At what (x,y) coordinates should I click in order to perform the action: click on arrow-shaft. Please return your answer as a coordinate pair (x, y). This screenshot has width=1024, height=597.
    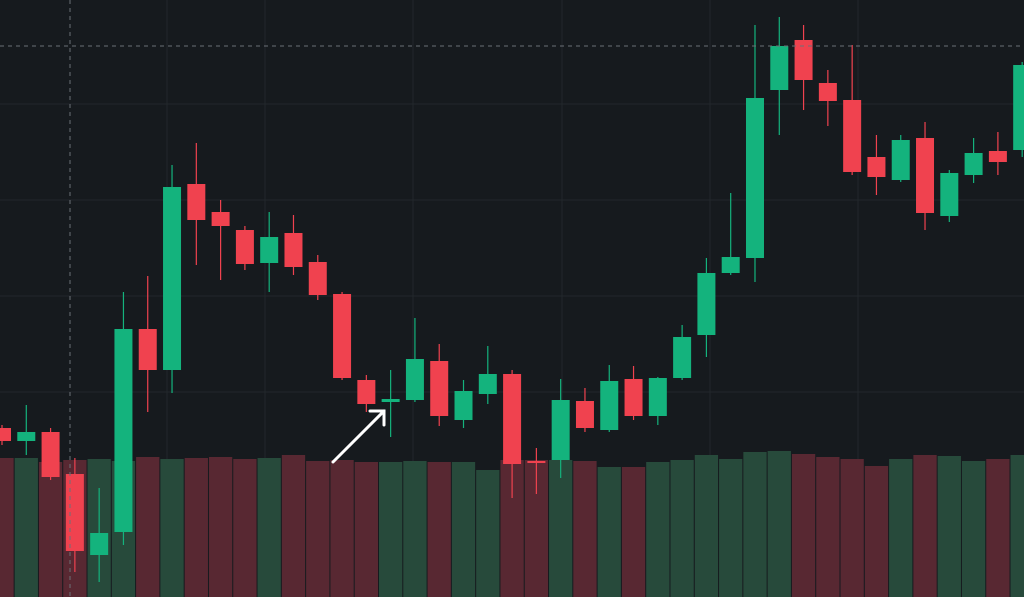
    Looking at the image, I should click on (358, 436).